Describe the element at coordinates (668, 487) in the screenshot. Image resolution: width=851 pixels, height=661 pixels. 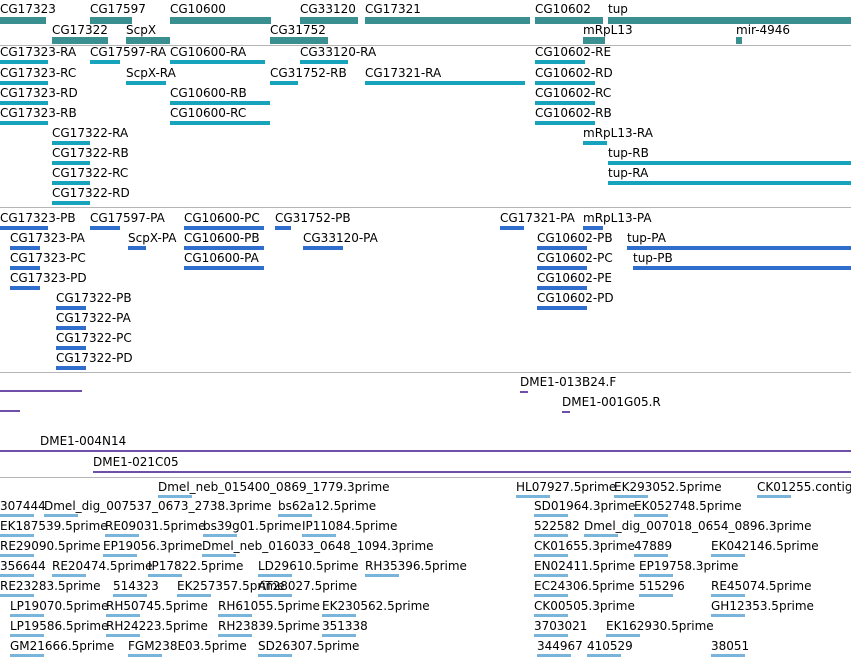
I see `est-label: EK293052.5prime` at that location.